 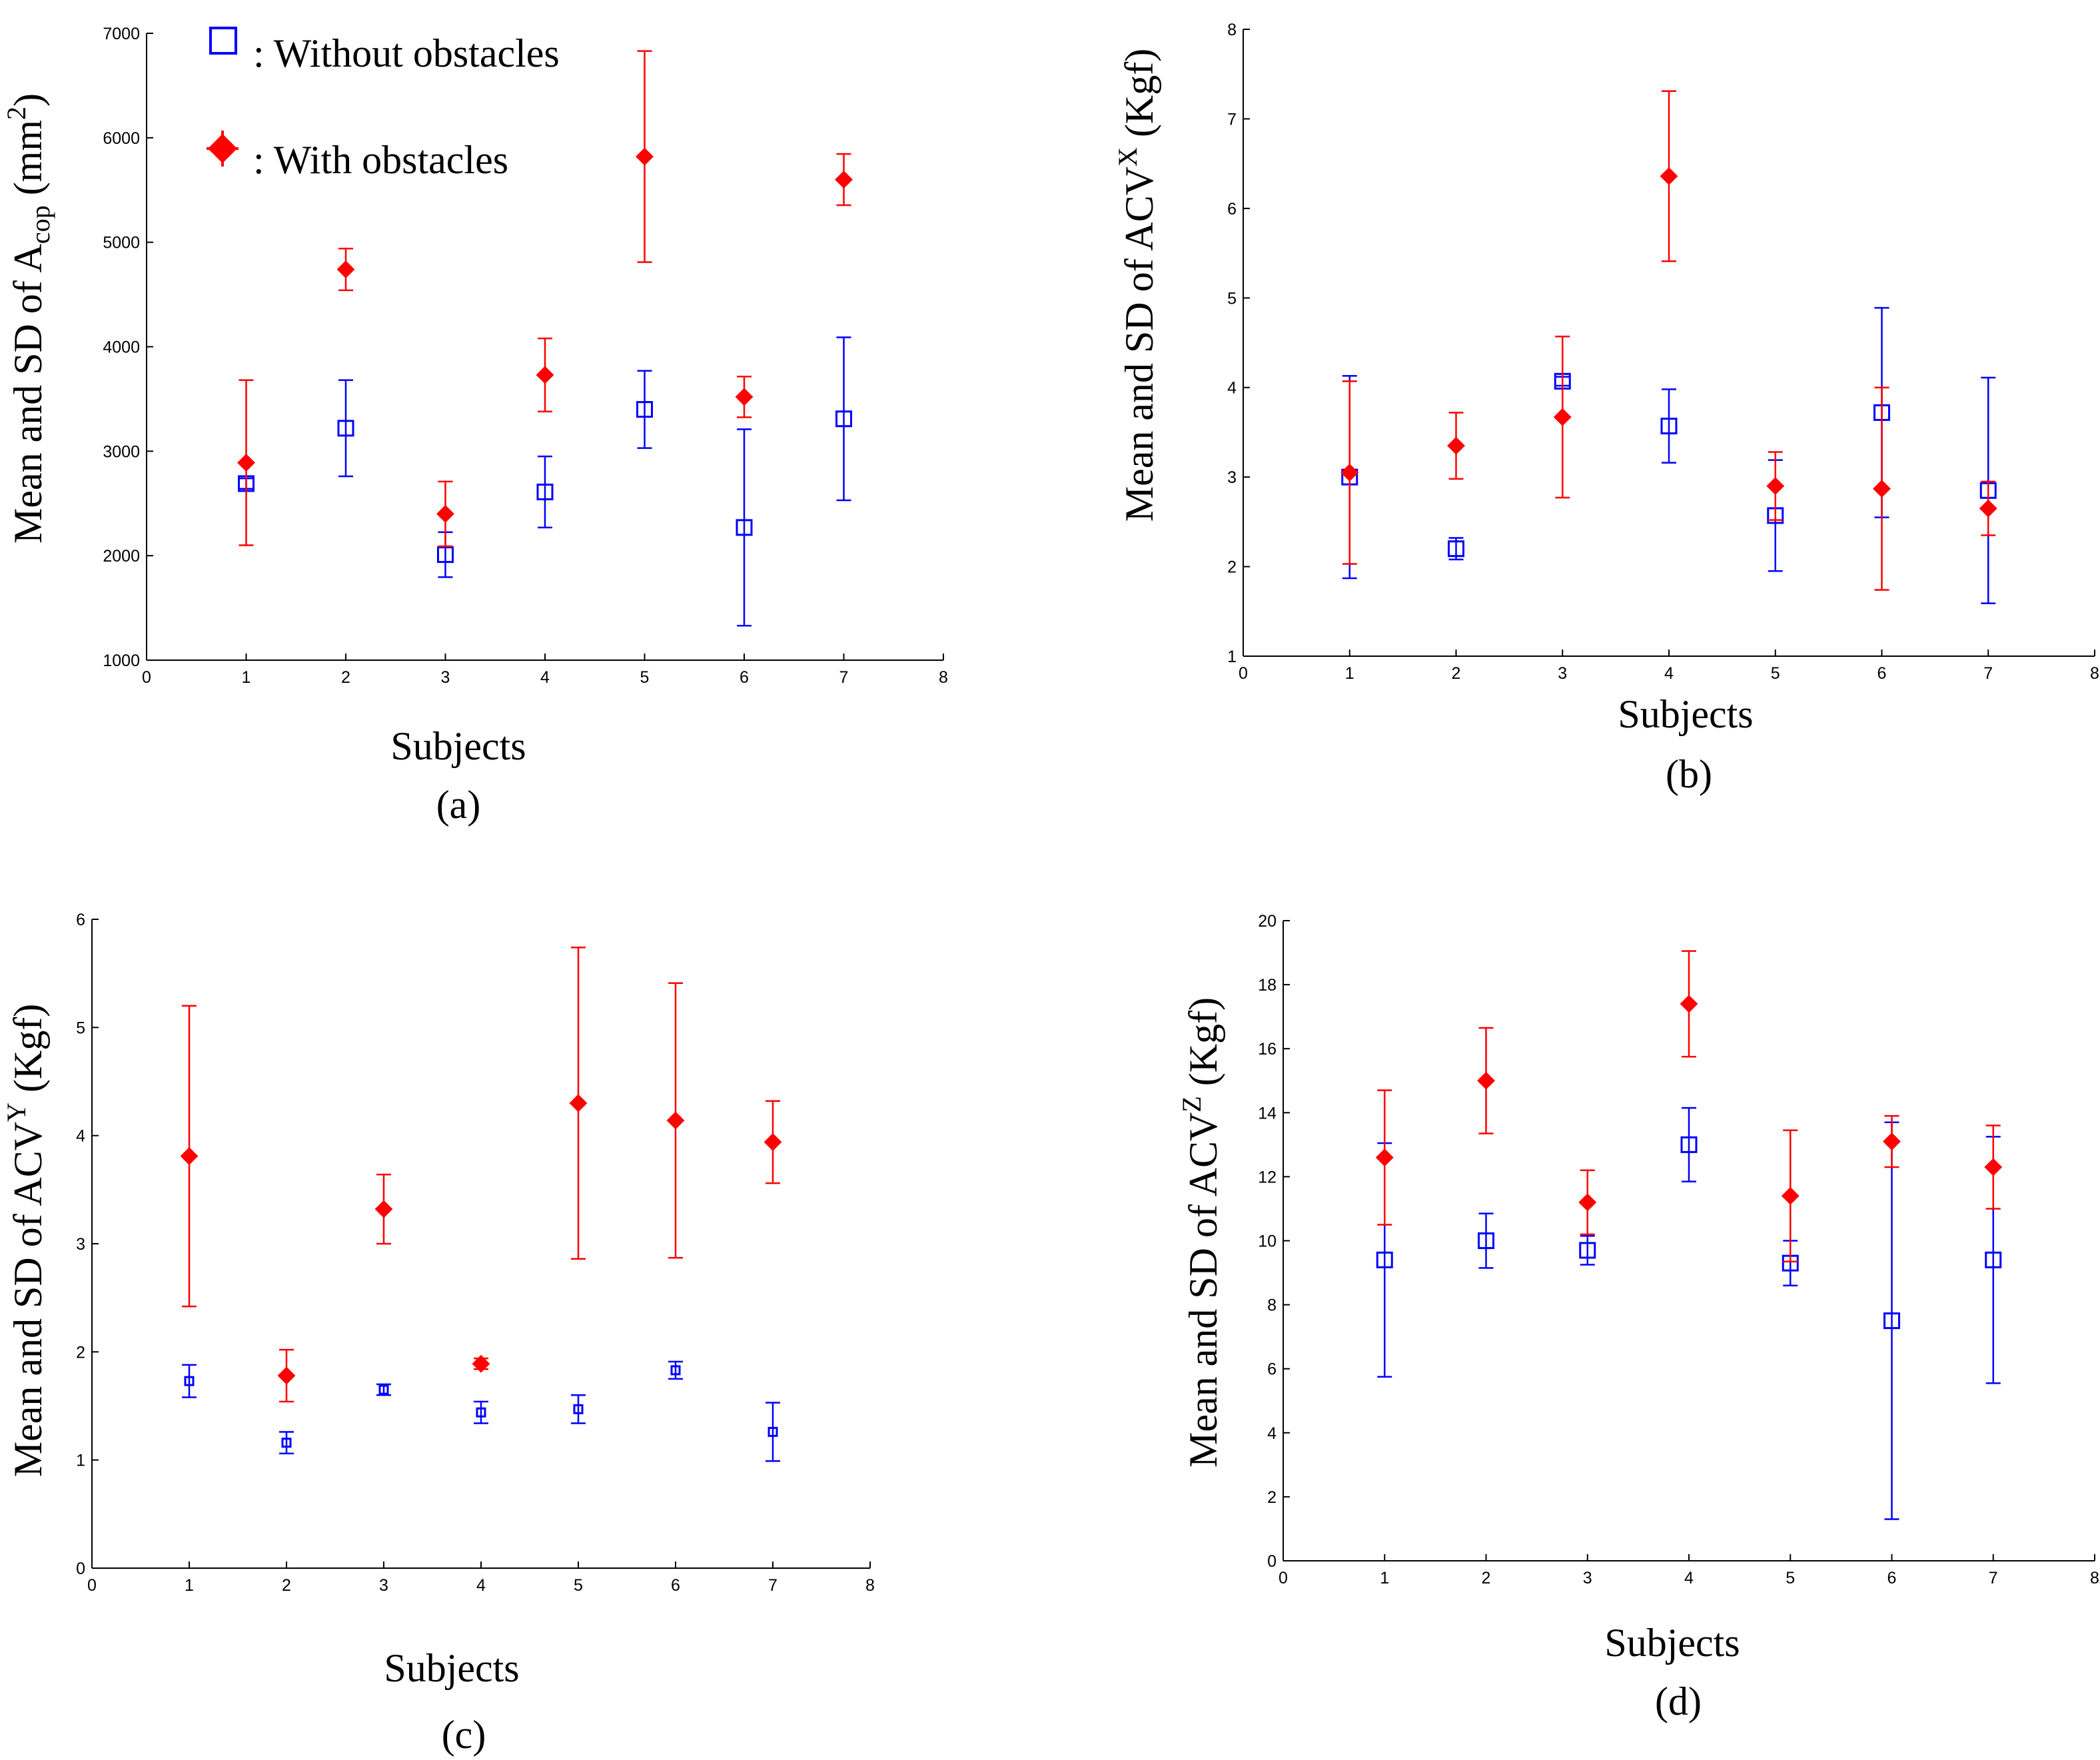 I want to click on y-tick-label-b: 5, so click(x=1232, y=298).